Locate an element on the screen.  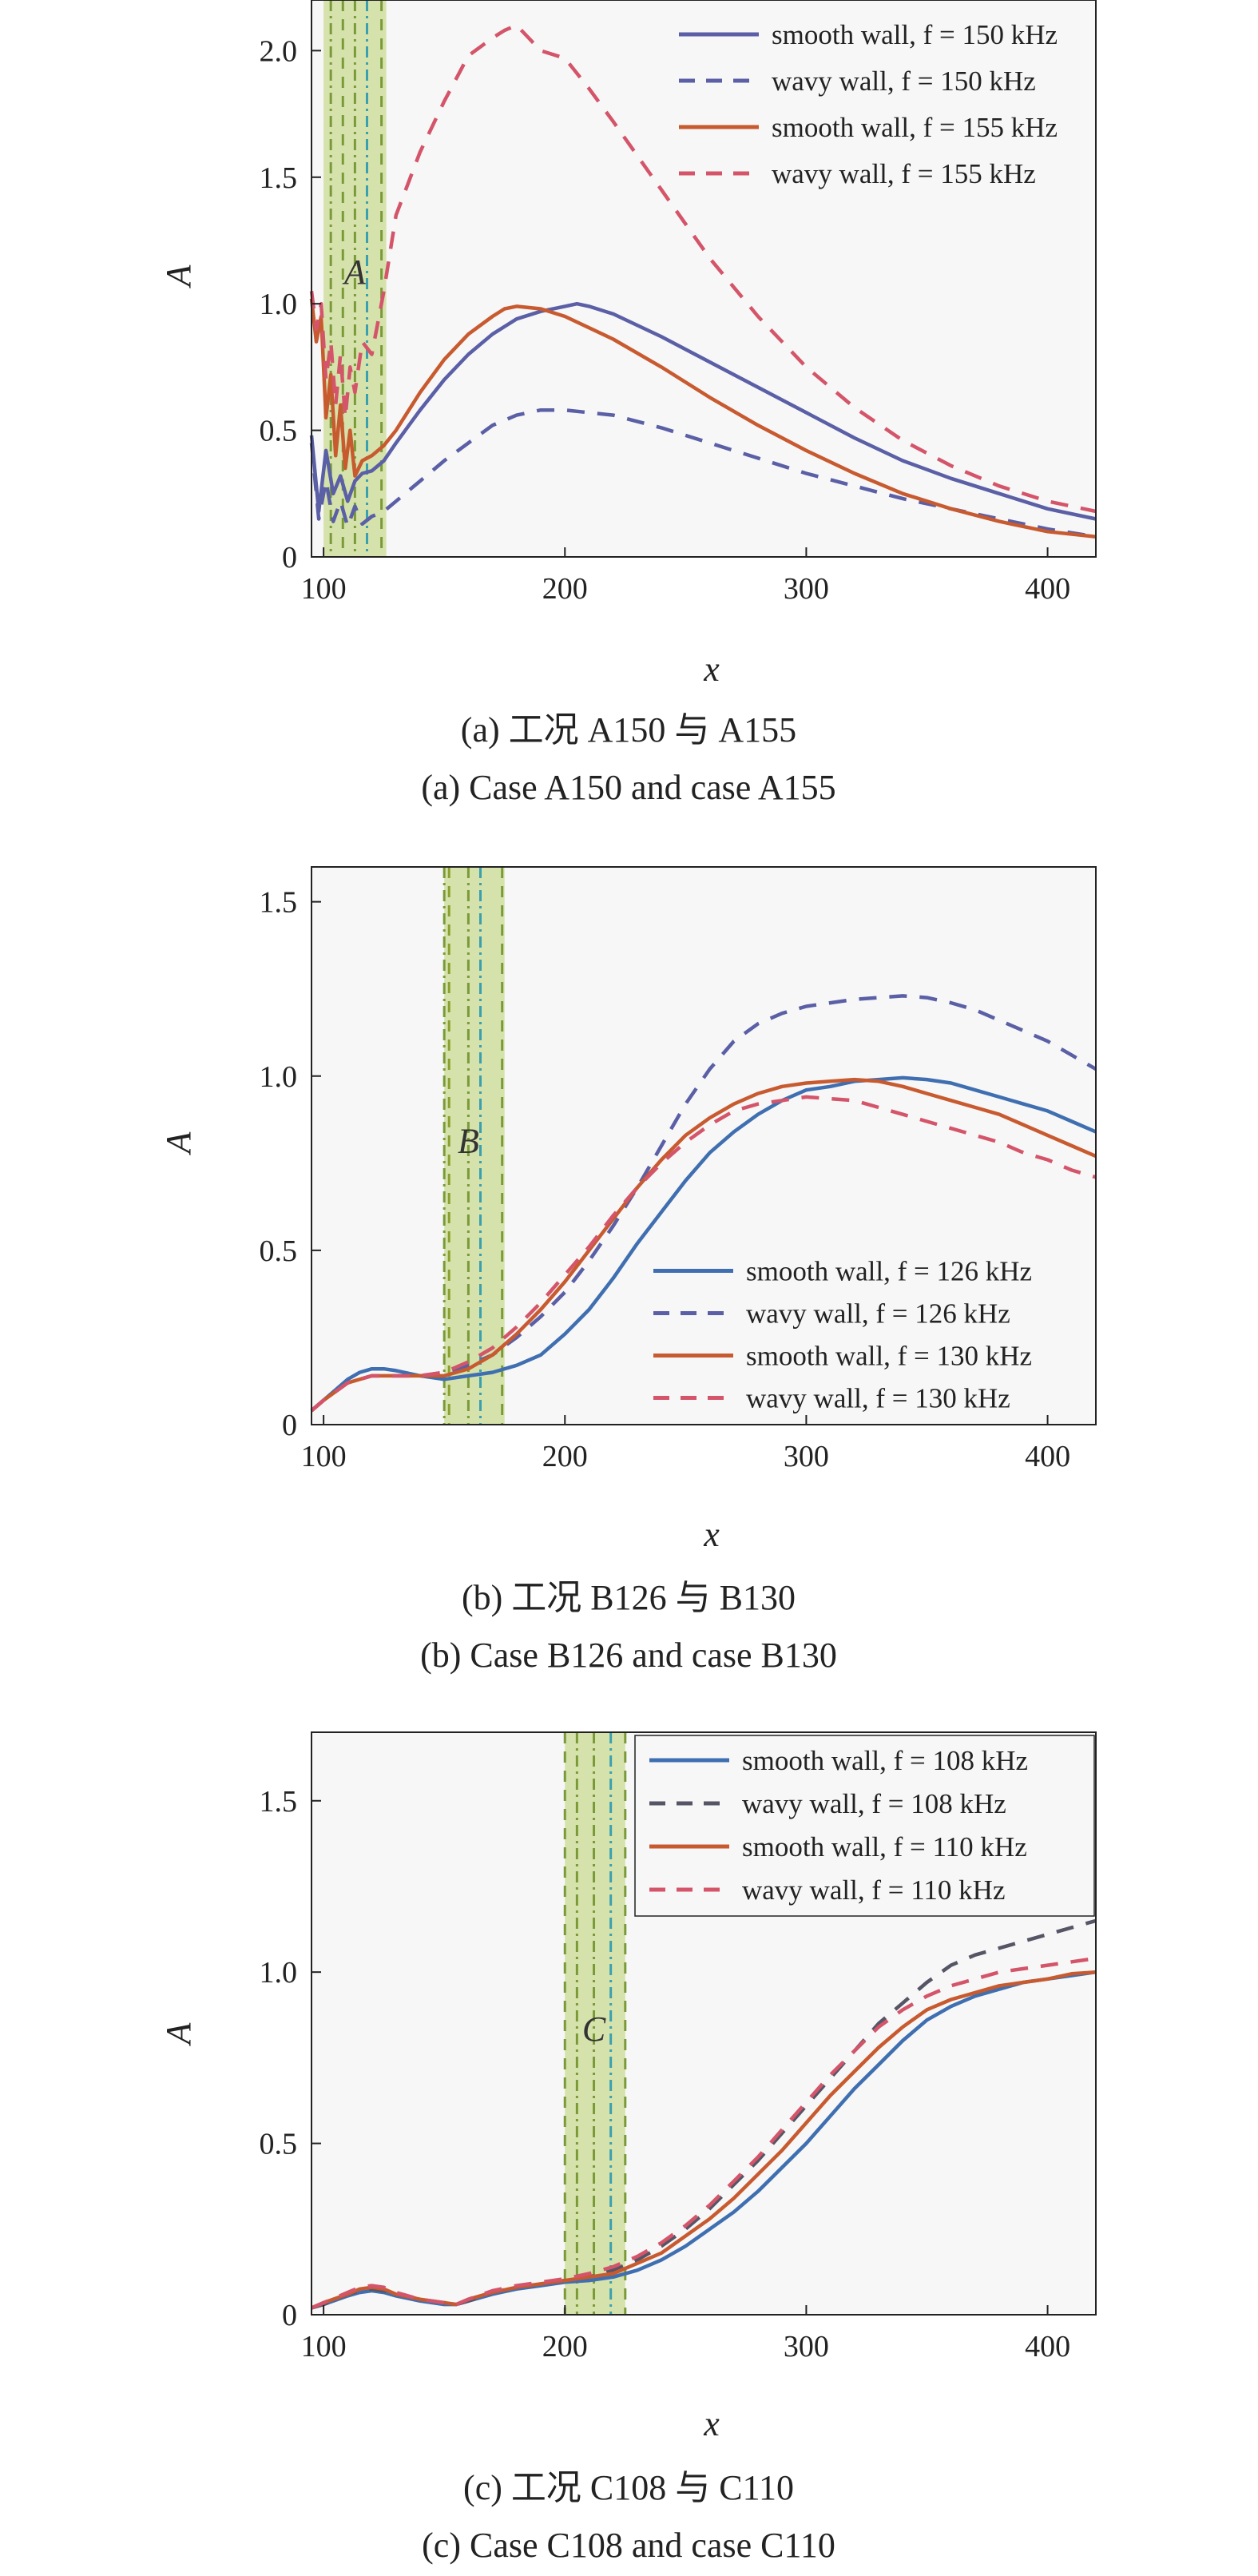
caption-b-zh: (b) 工况 B126 与 B130 is located at coordinates (629, 1597).